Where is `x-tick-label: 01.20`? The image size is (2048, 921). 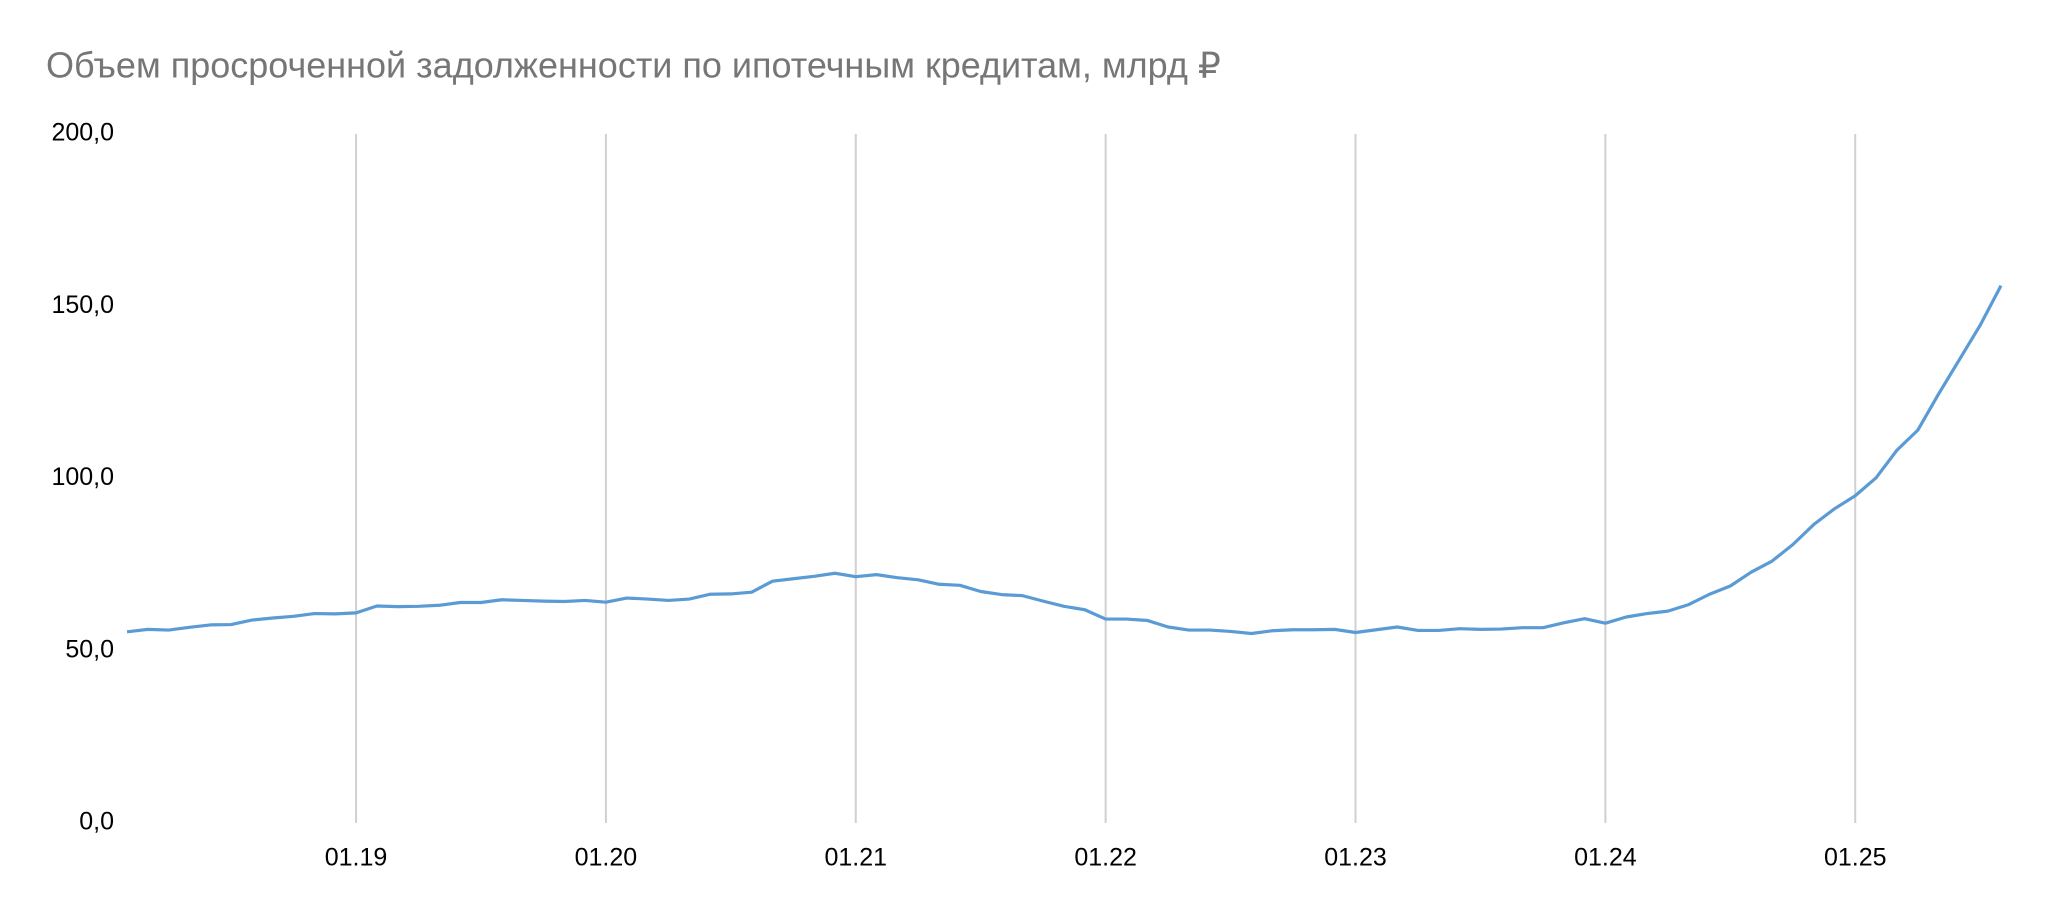 x-tick-label: 01.20 is located at coordinates (606, 858).